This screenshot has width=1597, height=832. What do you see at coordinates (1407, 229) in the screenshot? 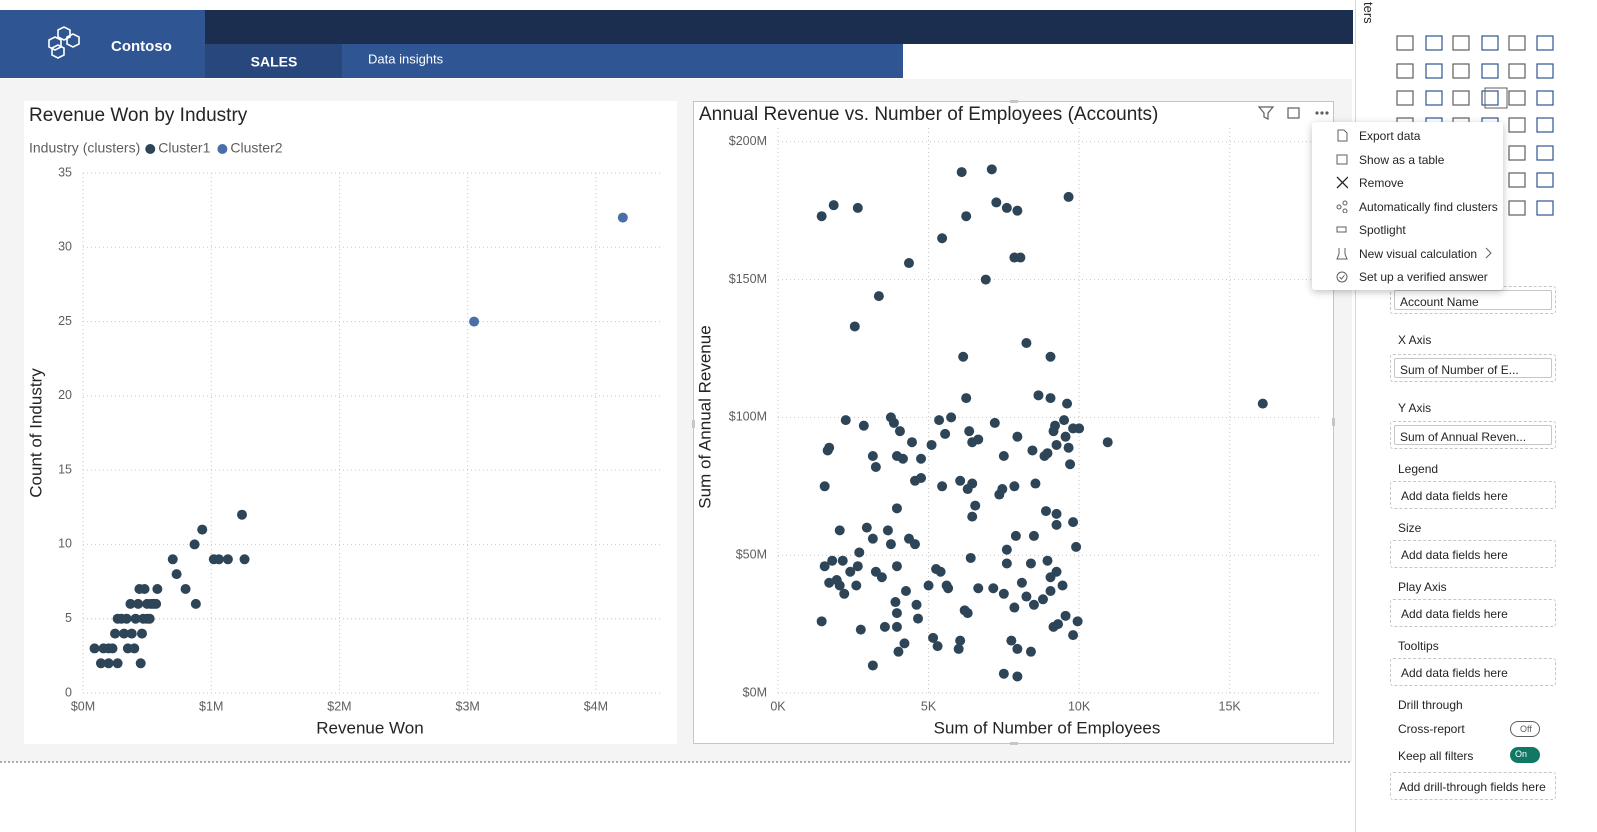
I see `menu-item: Spotlight` at bounding box center [1407, 229].